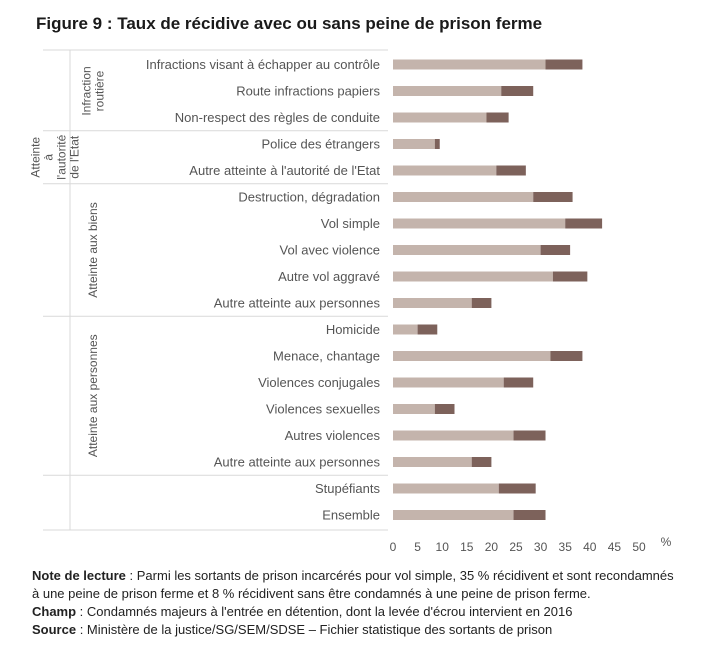  I want to click on group-label-line: Atteinte, so click(36, 157).